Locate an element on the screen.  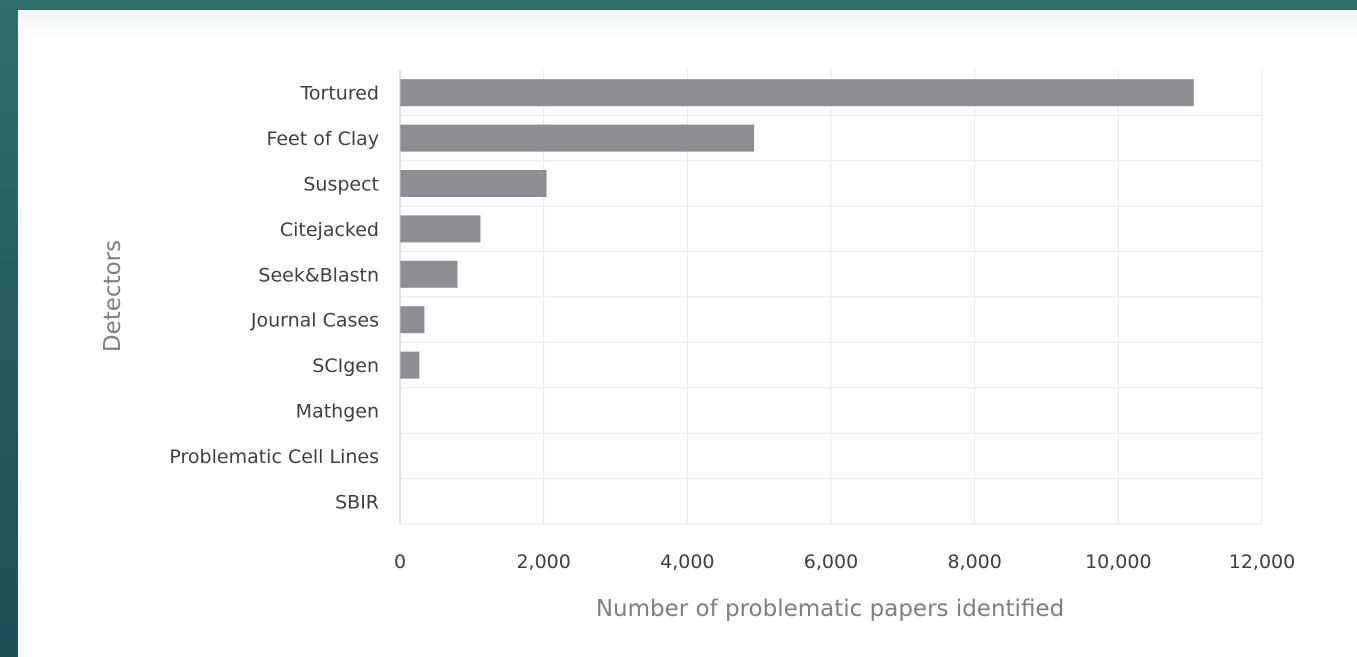
category-label-5: Journal Cases is located at coordinates (314, 321).